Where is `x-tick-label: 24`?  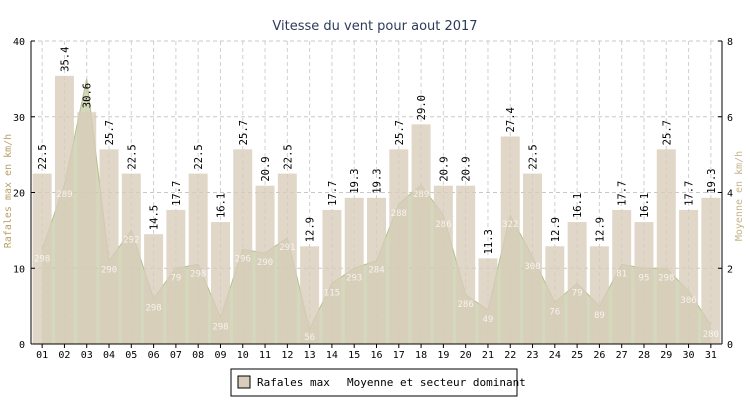 x-tick-label: 24 is located at coordinates (555, 355).